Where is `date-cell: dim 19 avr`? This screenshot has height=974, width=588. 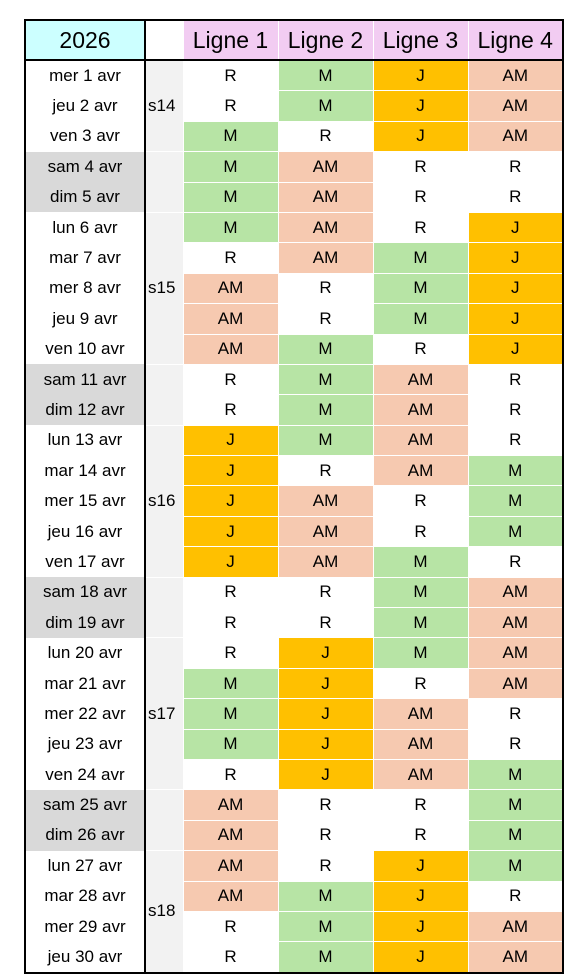
date-cell: dim 19 avr is located at coordinates (85, 622).